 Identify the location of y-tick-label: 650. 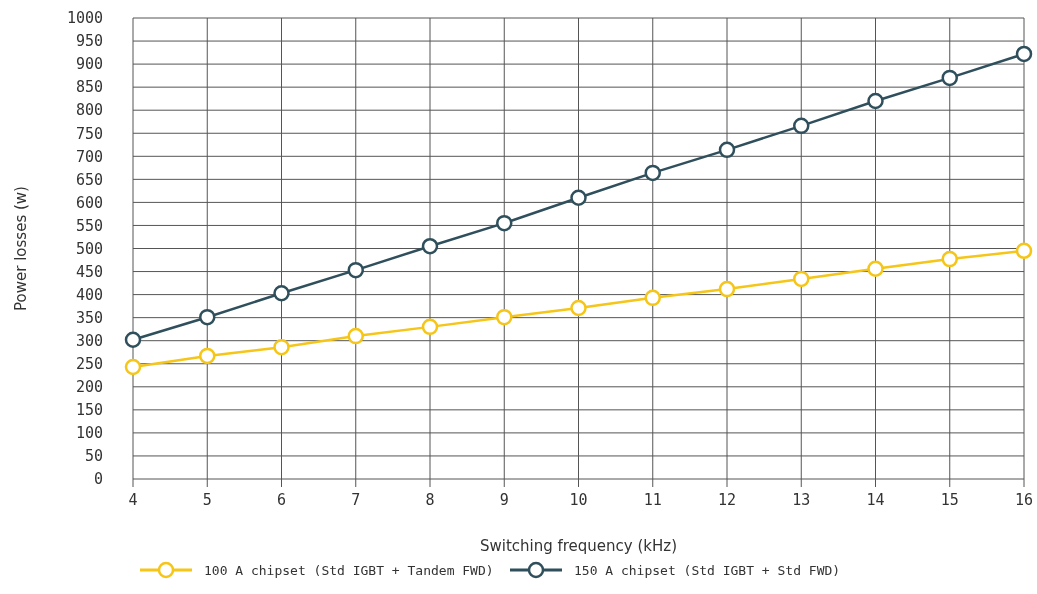
(89, 179).